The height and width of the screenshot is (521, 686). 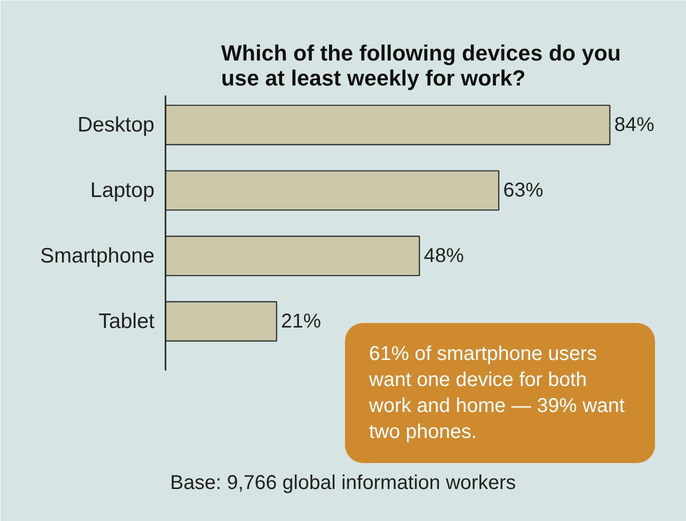 I want to click on data-label: 48%, so click(x=444, y=255).